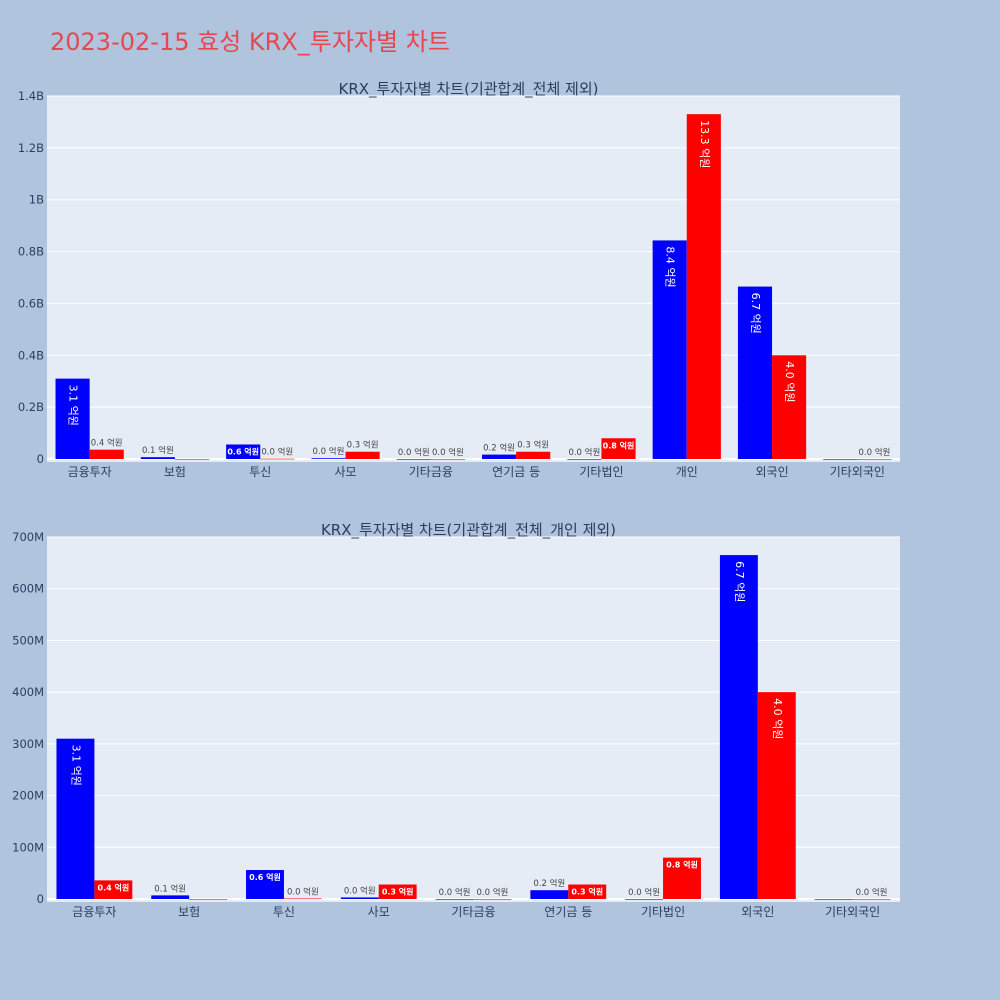  Describe the element at coordinates (469, 89) in the screenshot. I see `chart-title: KRX_투자자별 차트(기관합계_전체 제외)` at that location.